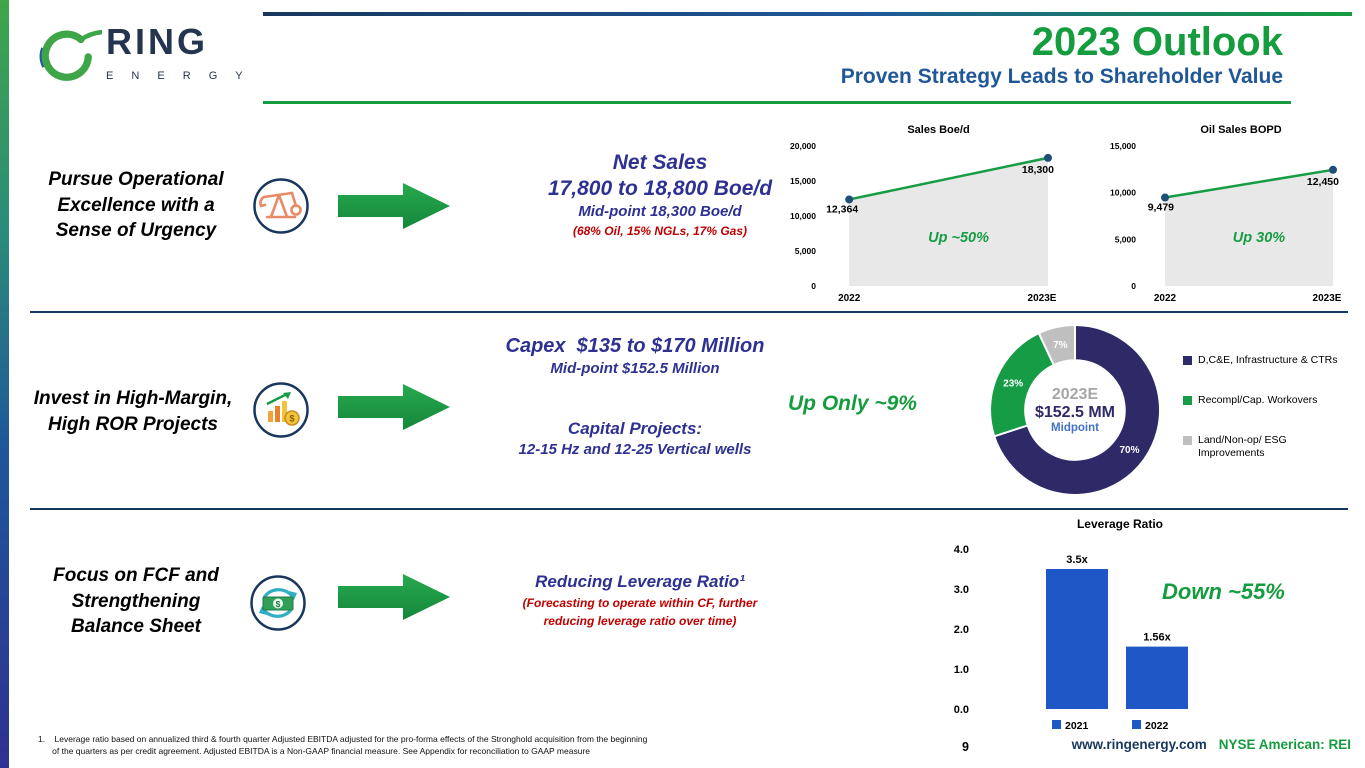 This screenshot has width=1365, height=768. What do you see at coordinates (1223, 591) in the screenshot?
I see `leverage-down-annotation: Down ~55%` at bounding box center [1223, 591].